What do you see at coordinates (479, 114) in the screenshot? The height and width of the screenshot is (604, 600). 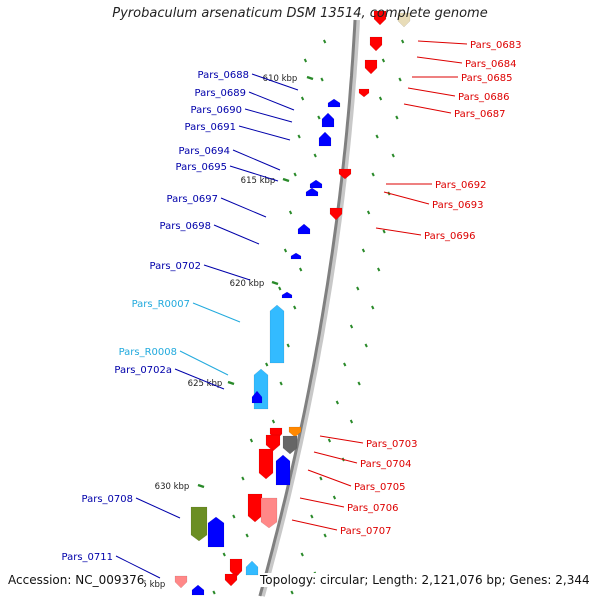 I see `gene-label: Pars_0687` at bounding box center [479, 114].